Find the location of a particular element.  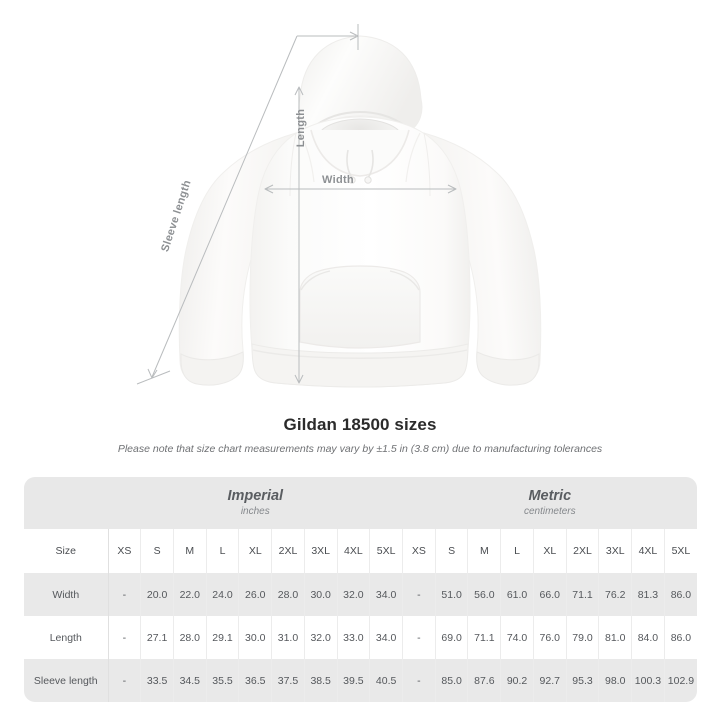

size-header-imperial-5xl: 5XL is located at coordinates (386, 551).